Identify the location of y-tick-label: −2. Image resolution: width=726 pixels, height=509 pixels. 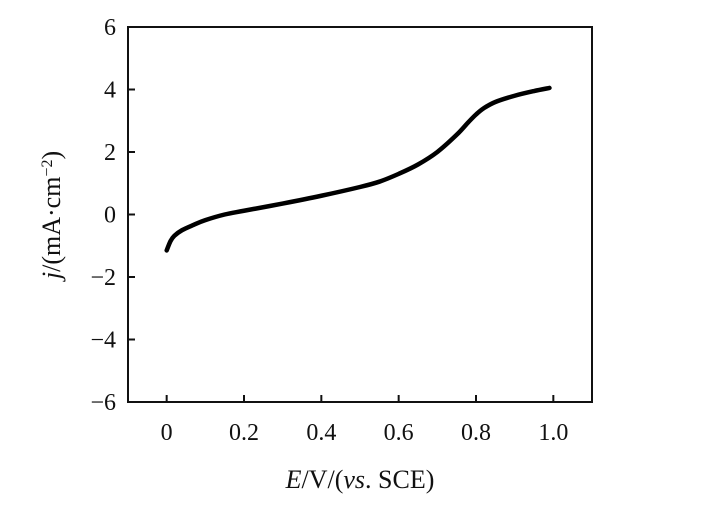
(103, 278).